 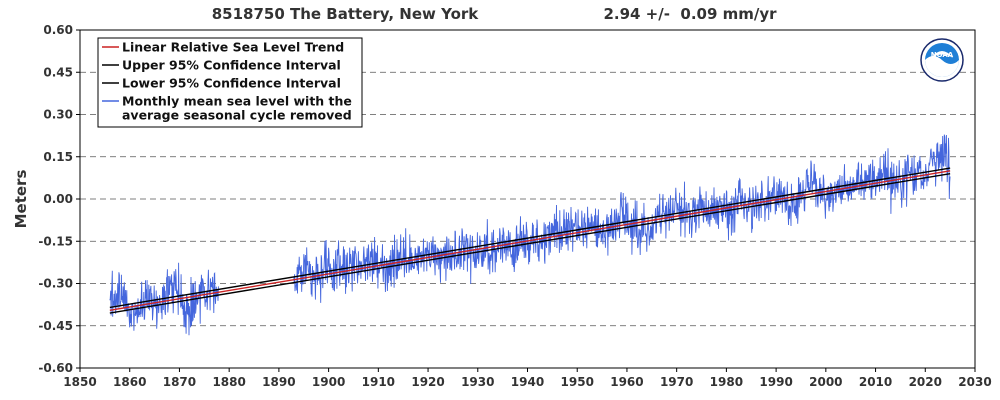 What do you see at coordinates (825, 382) in the screenshot?
I see `x-tick-label: 2000` at bounding box center [825, 382].